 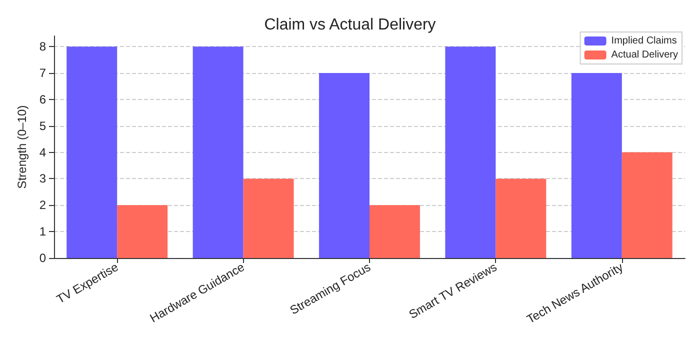 What do you see at coordinates (350, 25) in the screenshot?
I see `chart-title: Claim vs Actual Delivery` at bounding box center [350, 25].